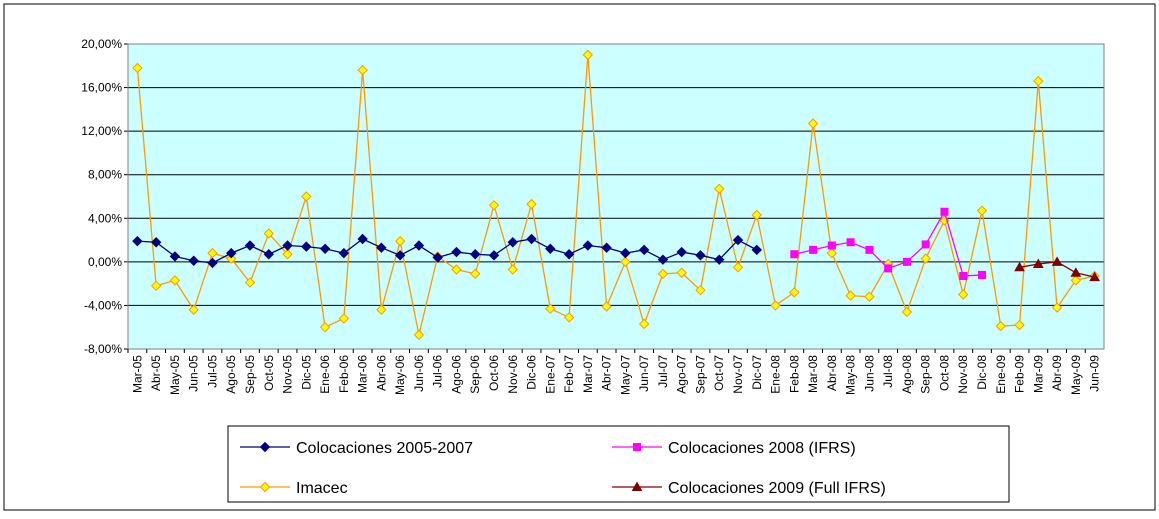  Describe the element at coordinates (175, 375) in the screenshot. I see `x-tick-label: May-05` at that location.